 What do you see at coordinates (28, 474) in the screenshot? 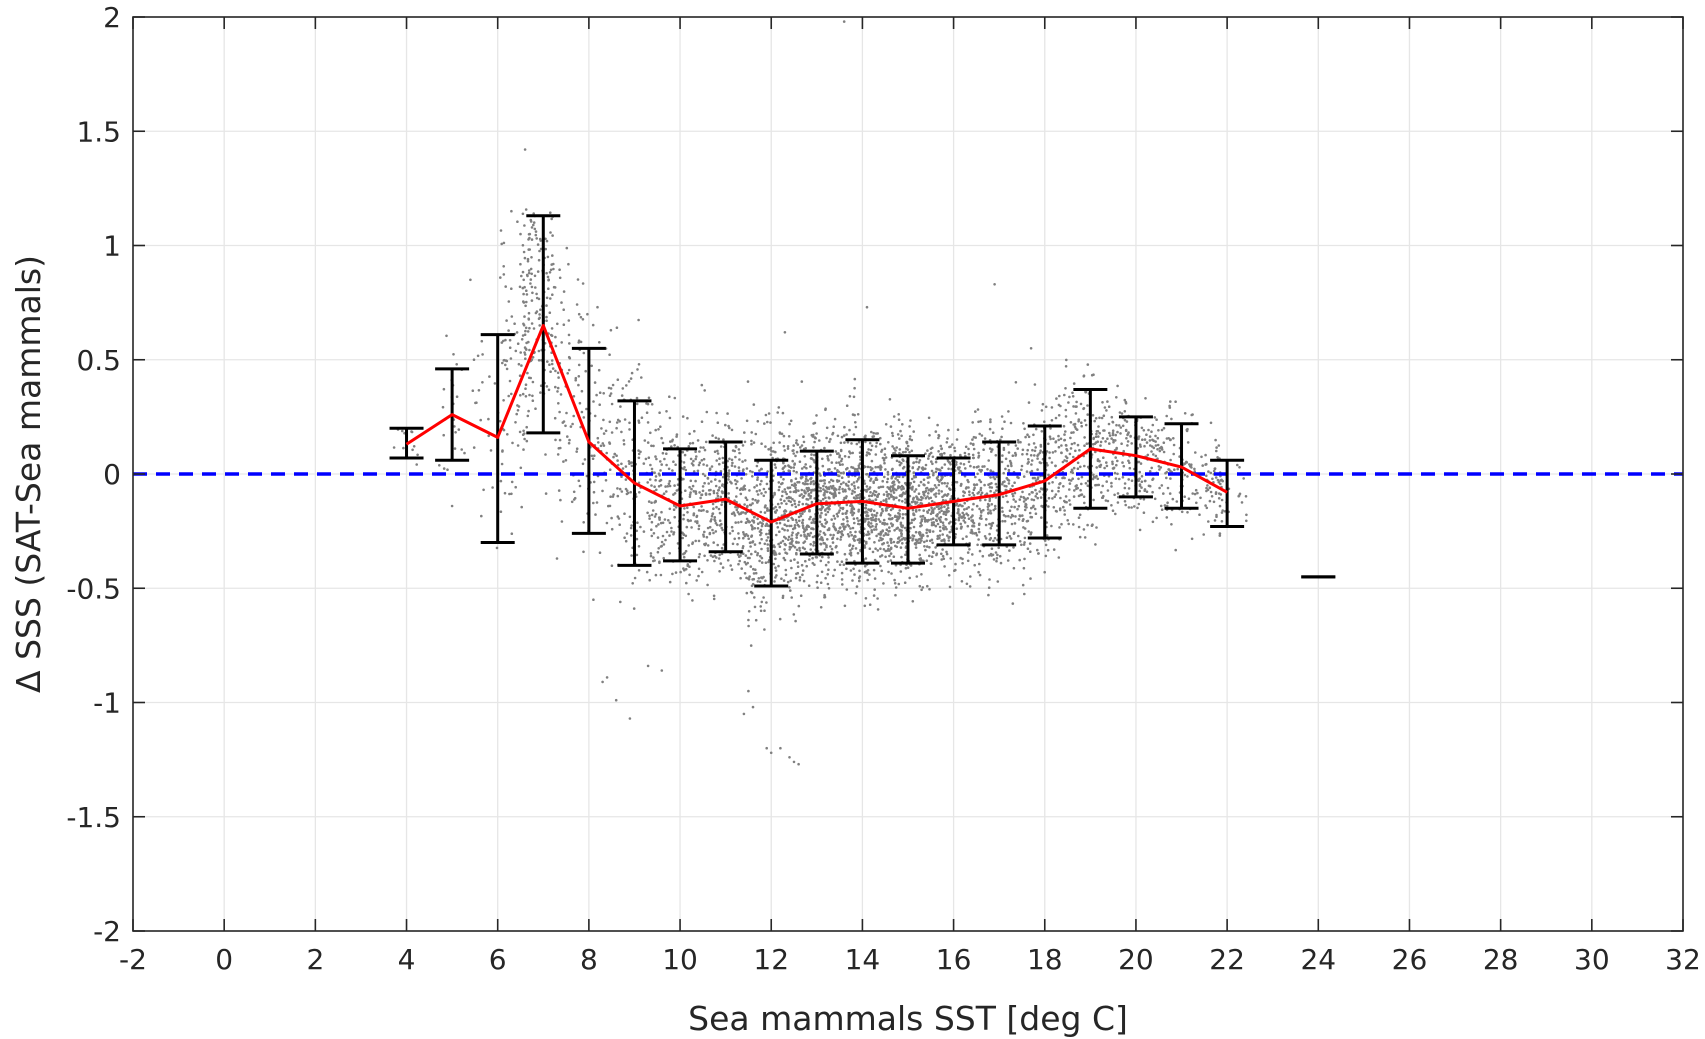
I see `y-axis-label: Δ SSS (SAT-Sea mammals)` at bounding box center [28, 474].